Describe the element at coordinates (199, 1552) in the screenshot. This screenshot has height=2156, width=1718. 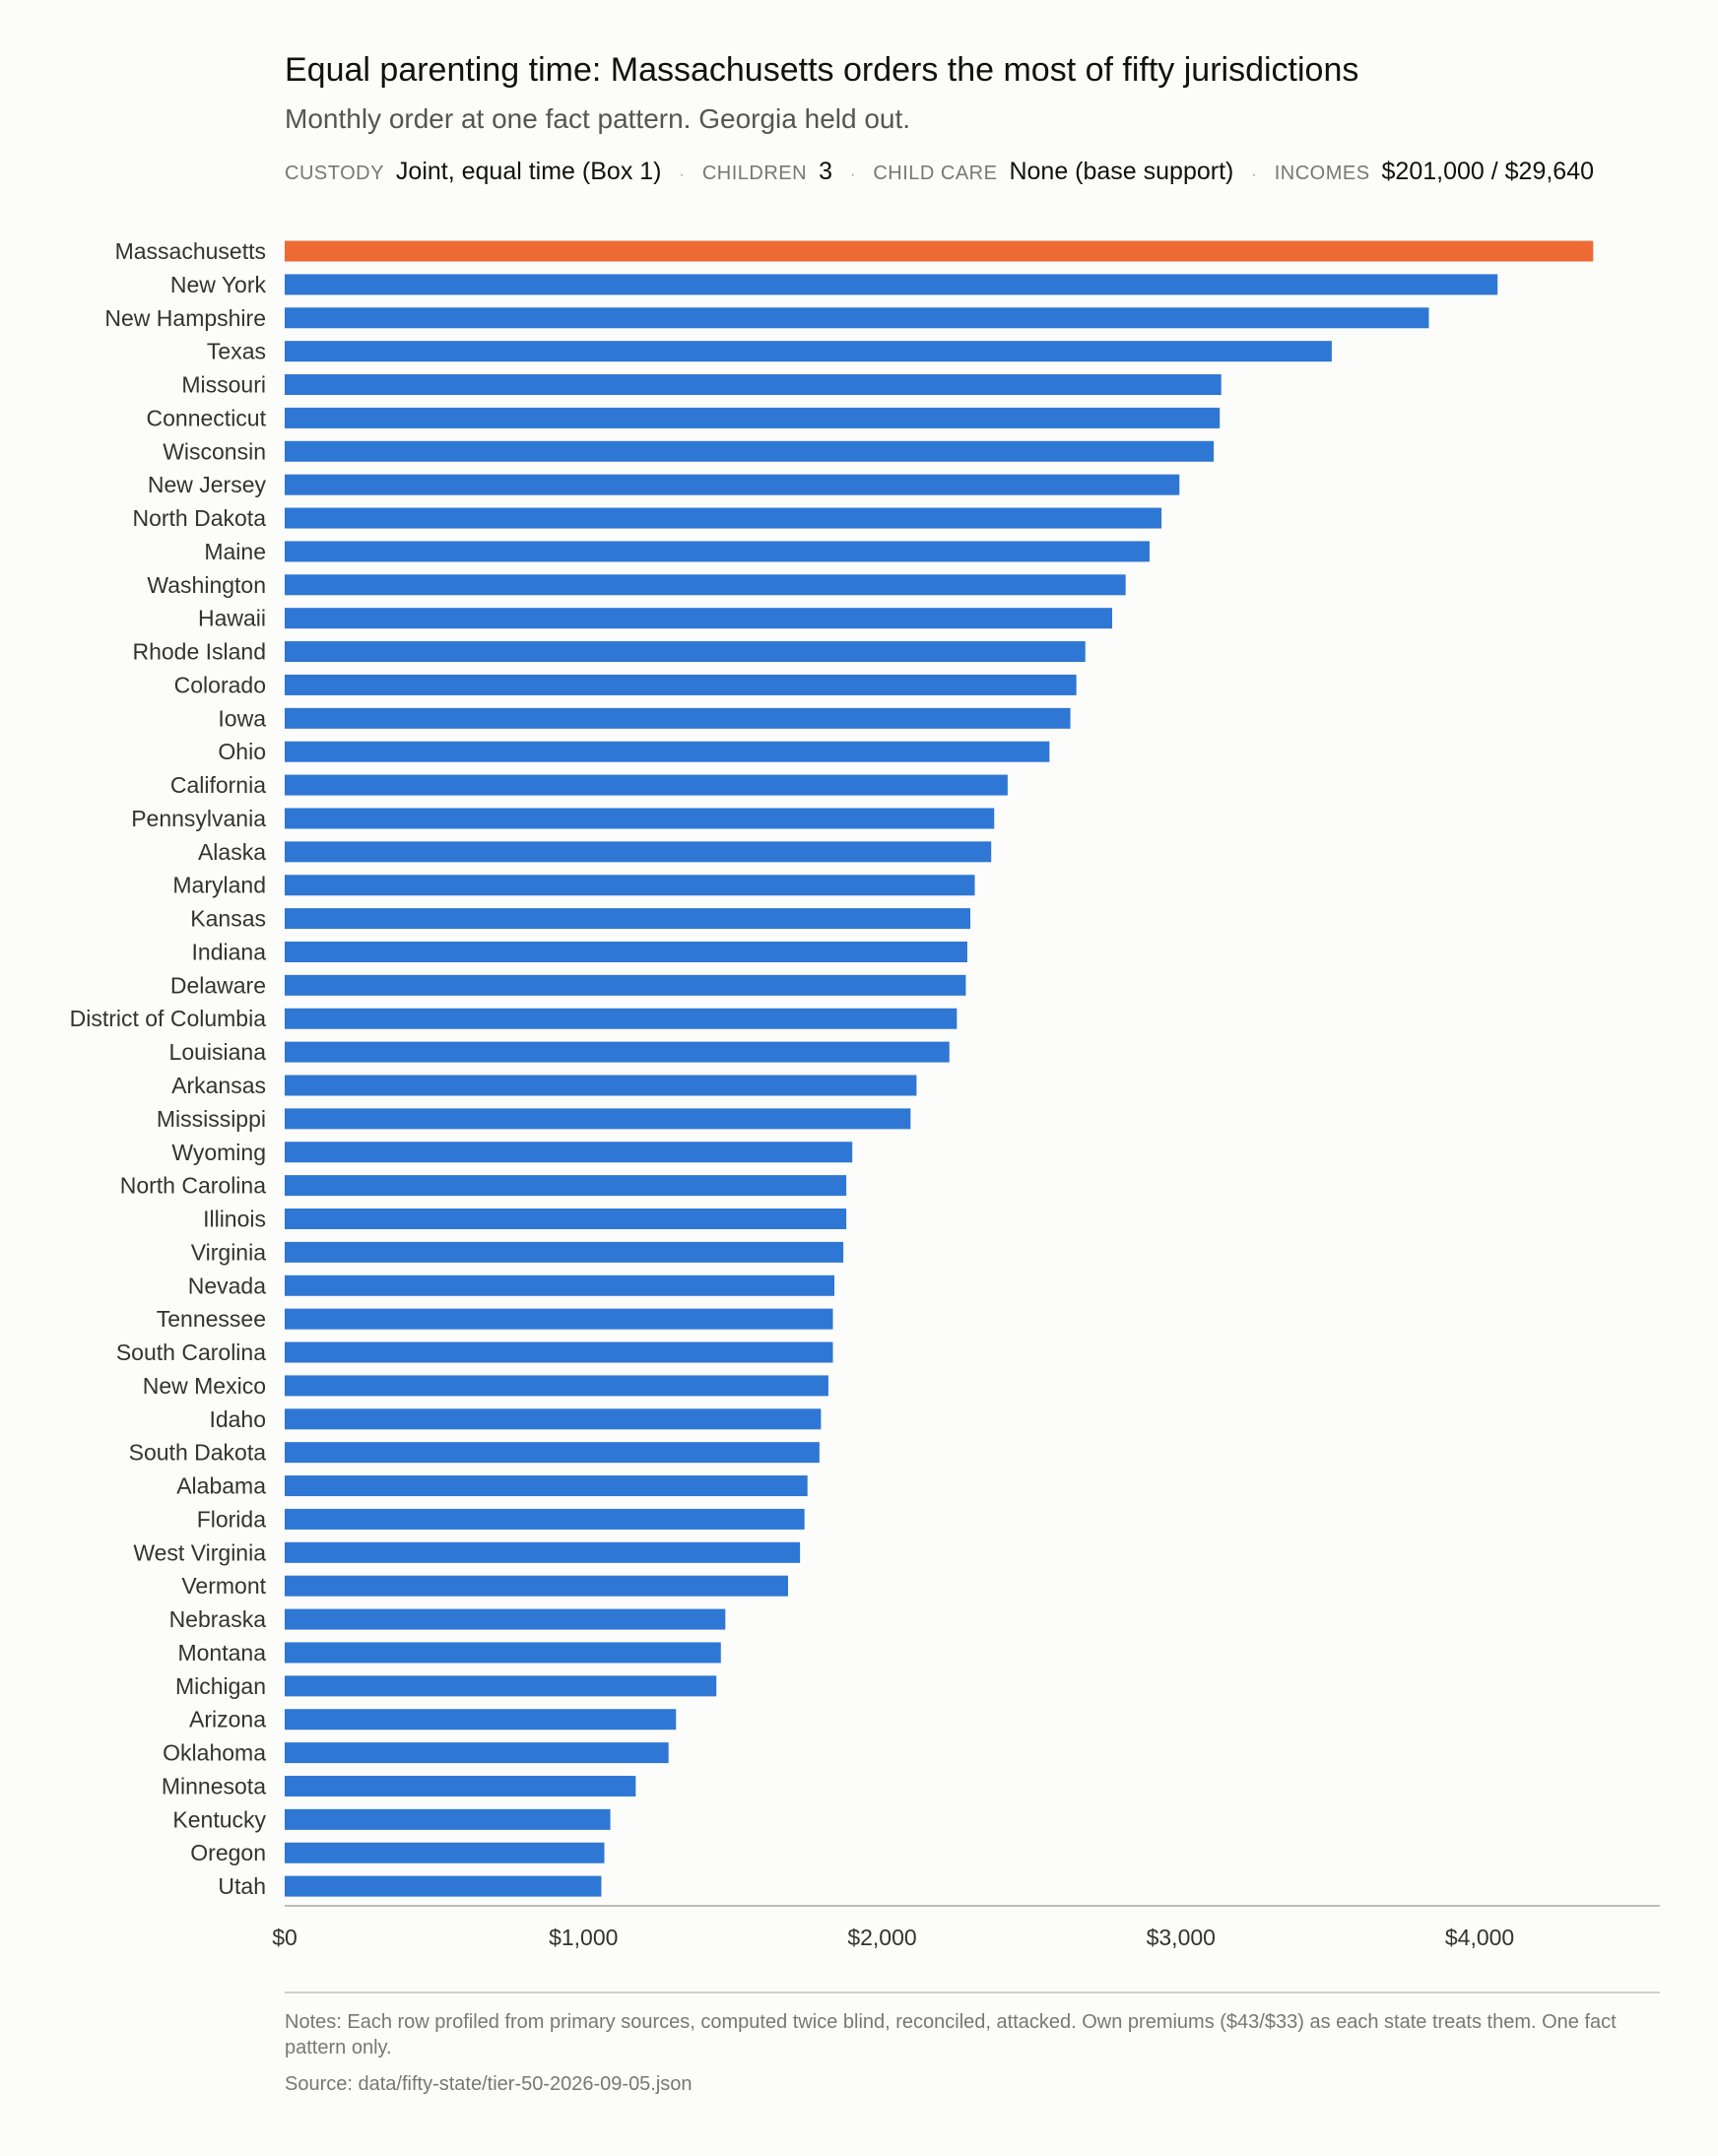
I see `category-label: West Virginia` at that location.